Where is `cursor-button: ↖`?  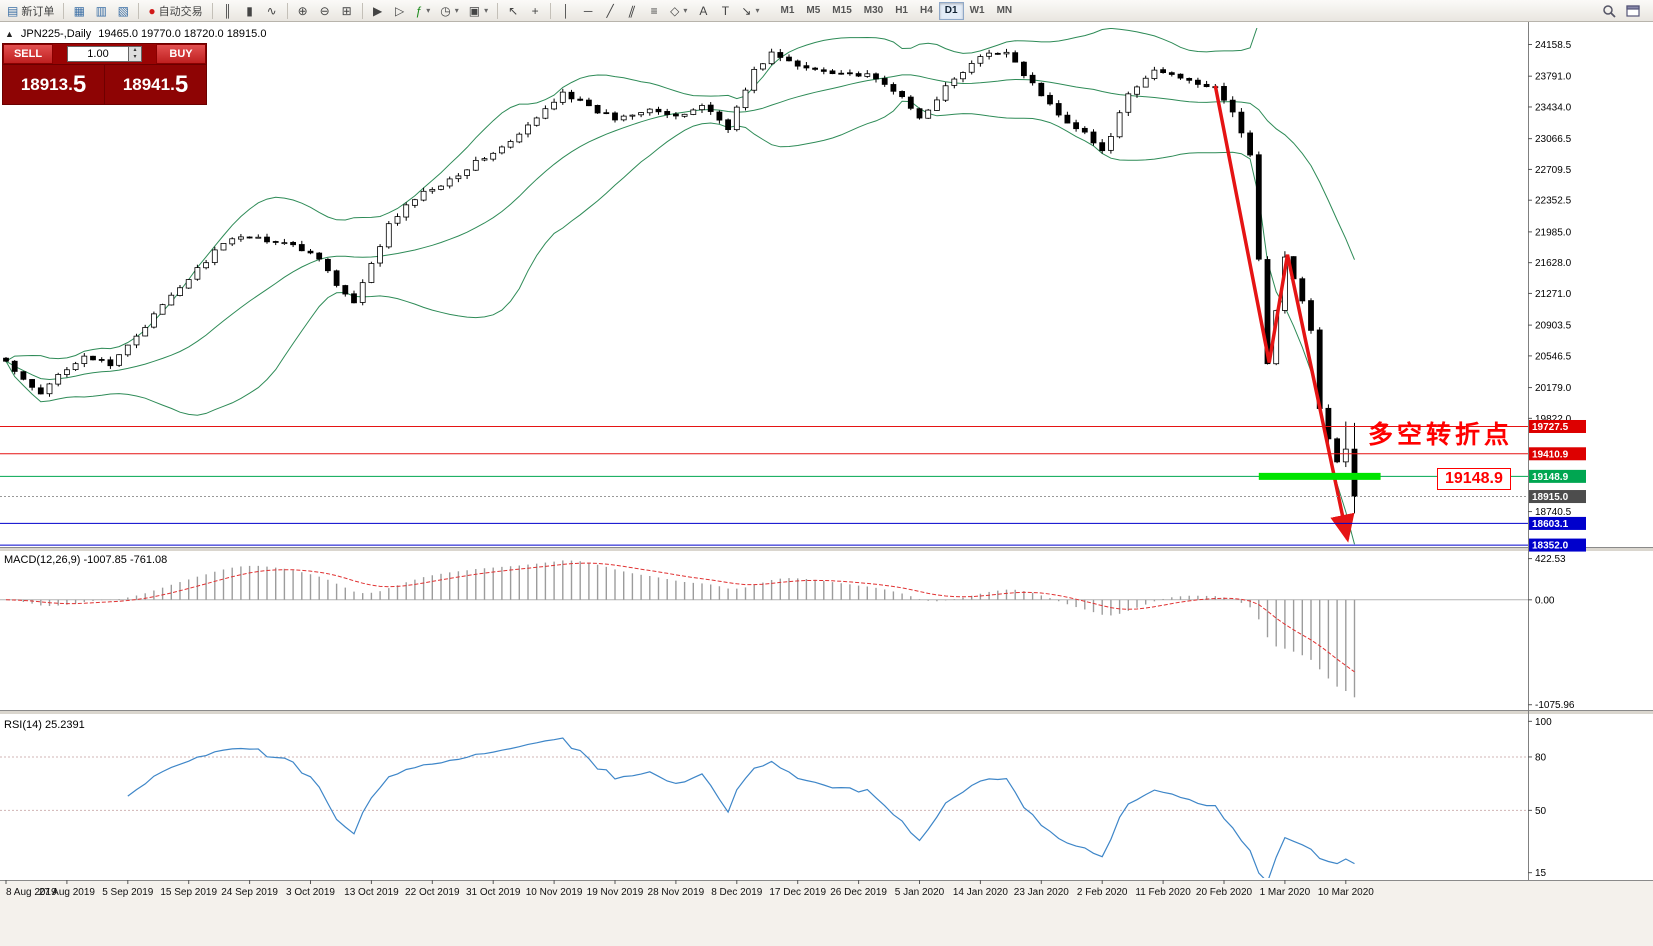
cursor-button: ↖ is located at coordinates (513, 11).